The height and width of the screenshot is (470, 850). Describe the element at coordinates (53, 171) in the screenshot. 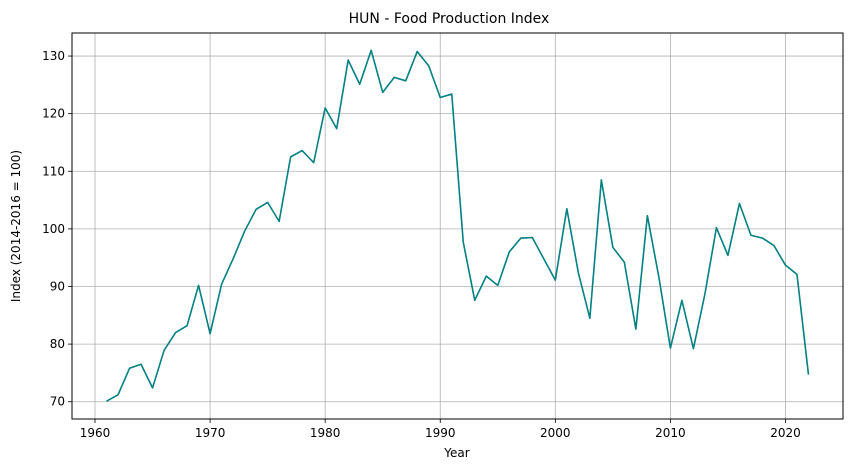

I see `y-tick-label: 110` at that location.